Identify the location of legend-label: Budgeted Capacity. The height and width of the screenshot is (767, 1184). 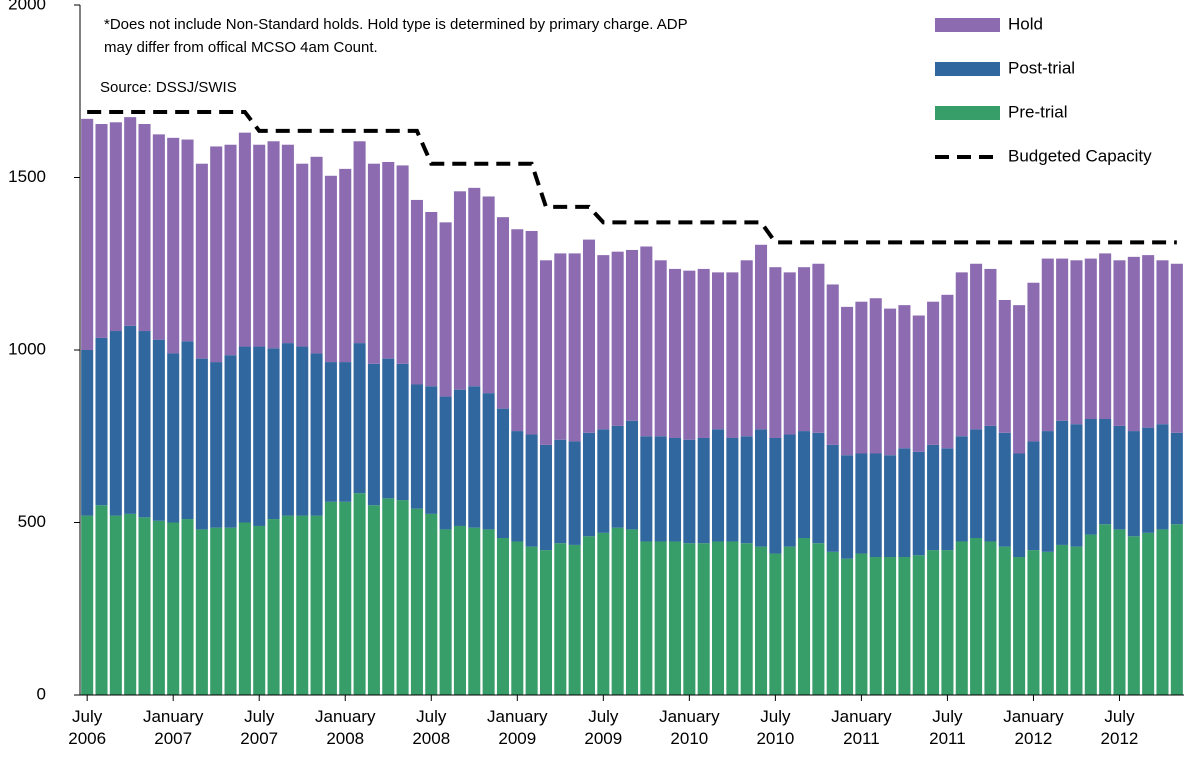
(1080, 155).